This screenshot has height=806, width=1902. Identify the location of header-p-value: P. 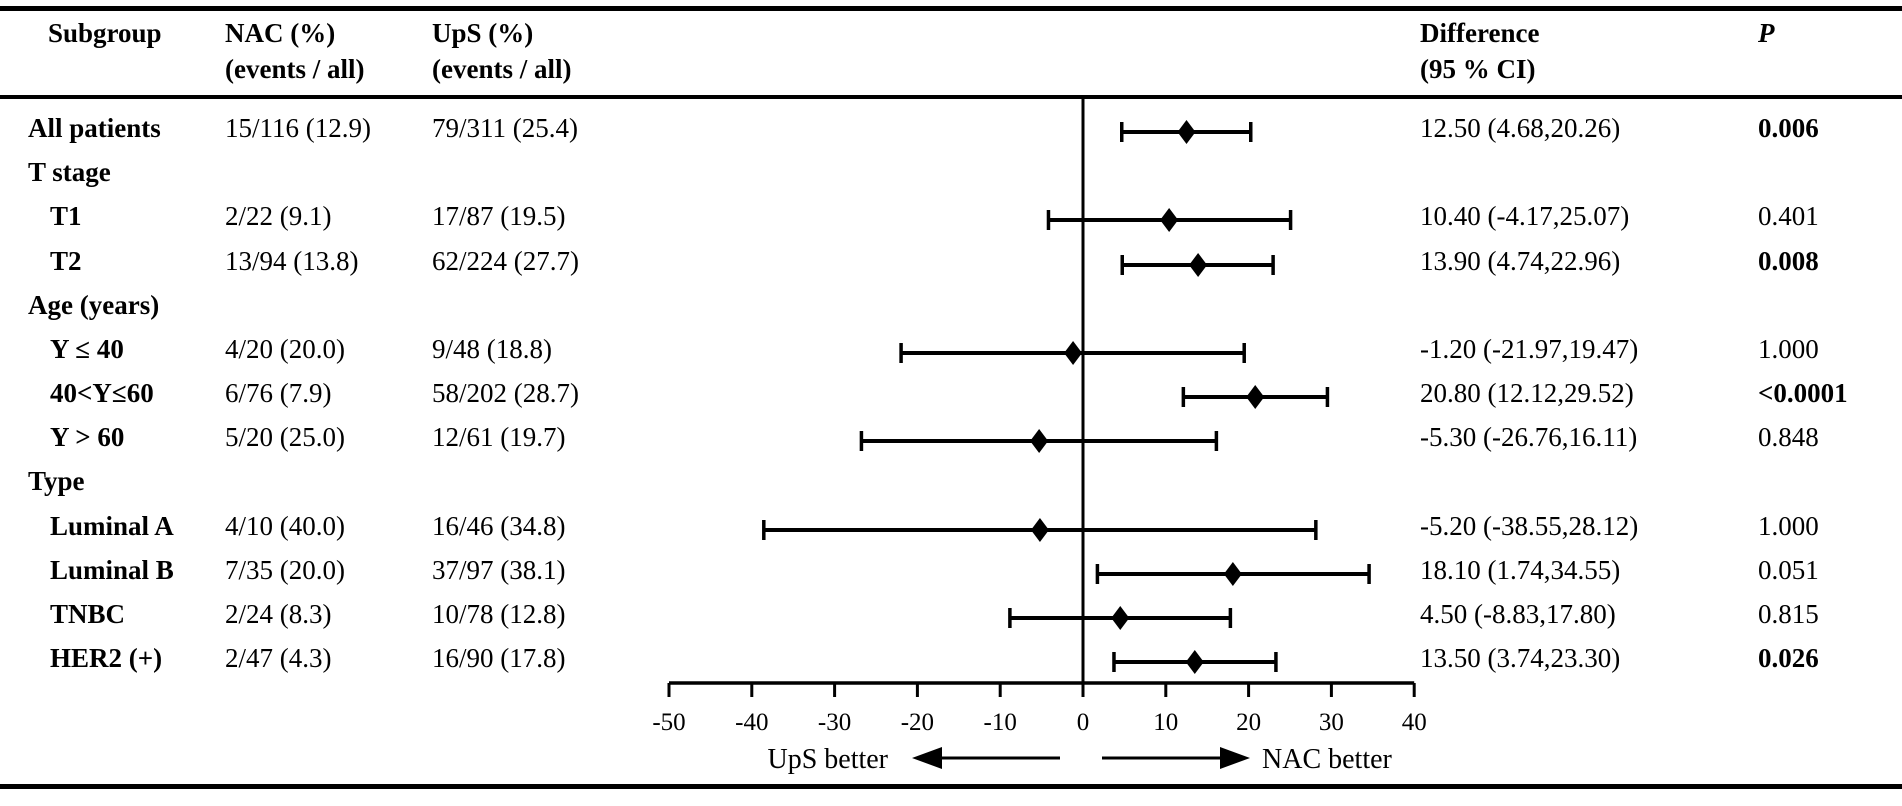
(1766, 33).